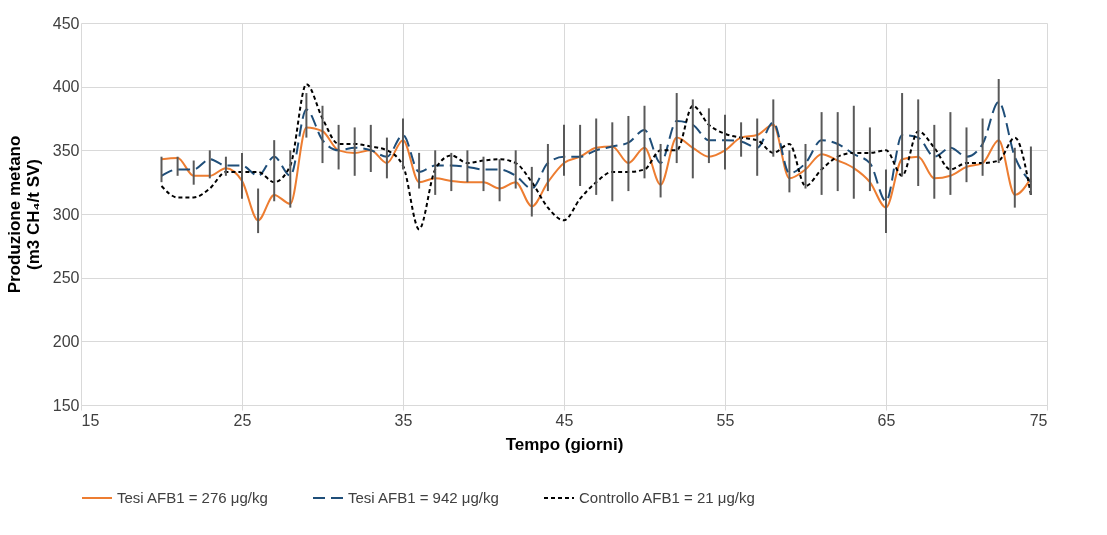 The height and width of the screenshot is (535, 1107). What do you see at coordinates (886, 420) in the screenshot?
I see `x-tick-label: 65` at bounding box center [886, 420].